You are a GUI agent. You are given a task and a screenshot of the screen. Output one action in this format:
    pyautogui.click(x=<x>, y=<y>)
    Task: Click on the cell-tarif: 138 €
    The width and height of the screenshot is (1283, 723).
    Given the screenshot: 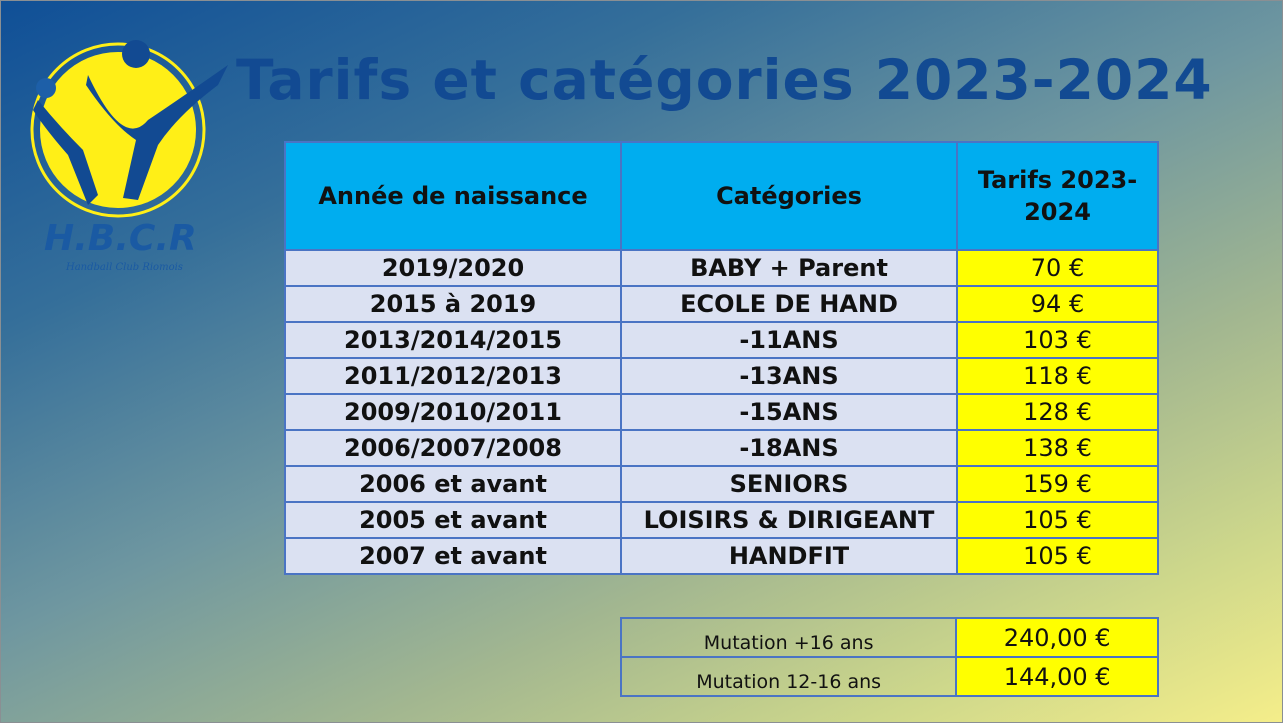 What is the action you would take?
    pyautogui.click(x=1057, y=448)
    